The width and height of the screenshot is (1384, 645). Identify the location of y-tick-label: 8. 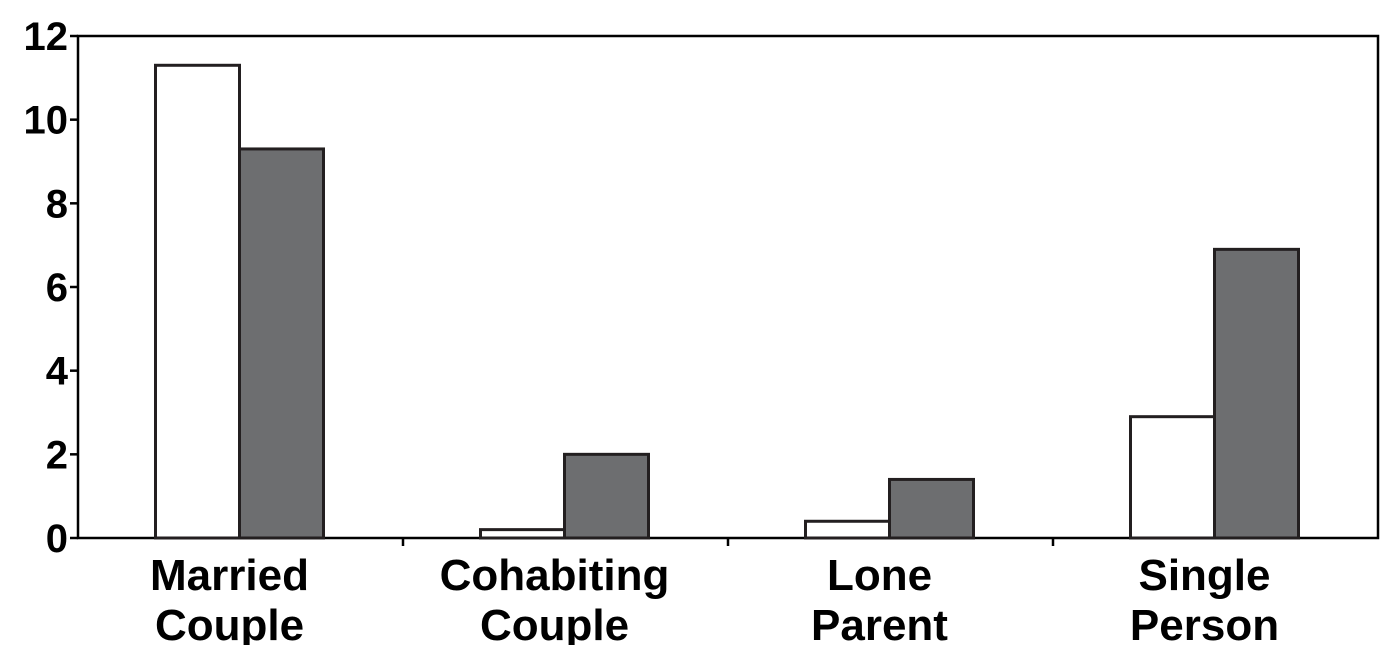
(57, 204).